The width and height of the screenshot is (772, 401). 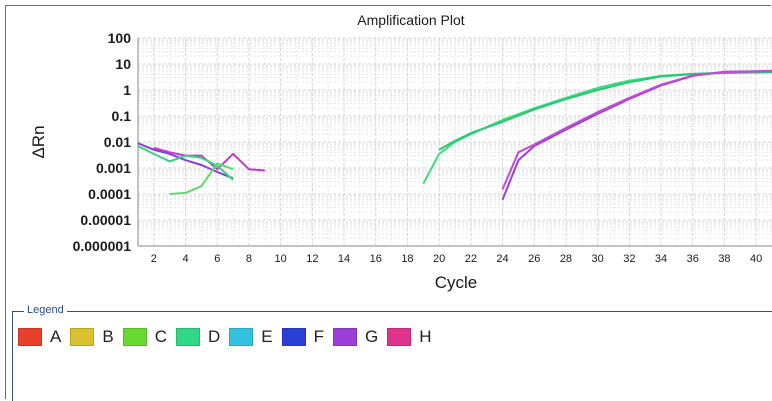 I want to click on y-tick-label: 10, so click(x=123, y=64).